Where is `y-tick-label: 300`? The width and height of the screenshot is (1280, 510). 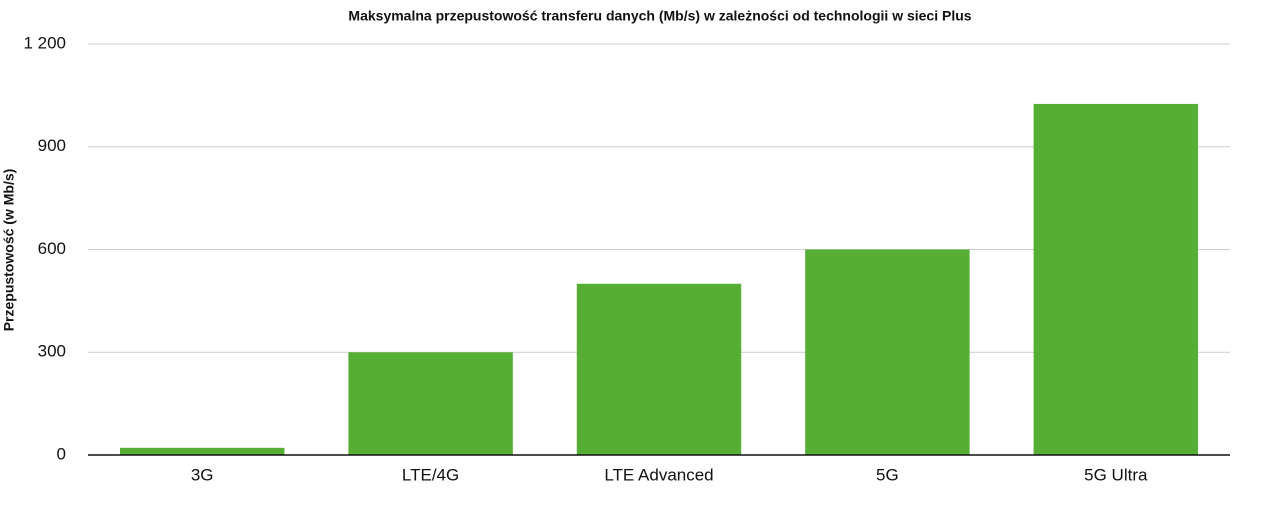 y-tick-label: 300 is located at coordinates (52, 351).